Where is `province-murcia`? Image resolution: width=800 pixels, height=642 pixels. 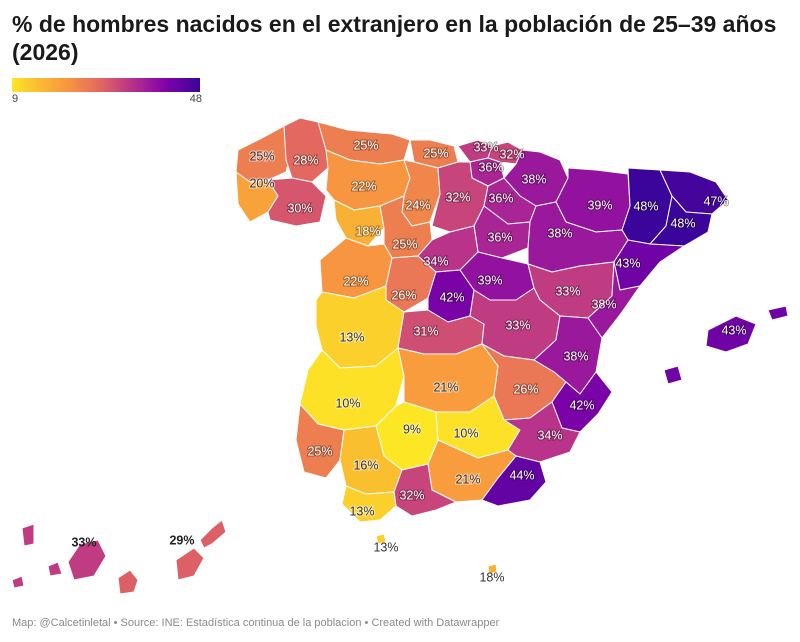 province-murcia is located at coordinates (542, 432).